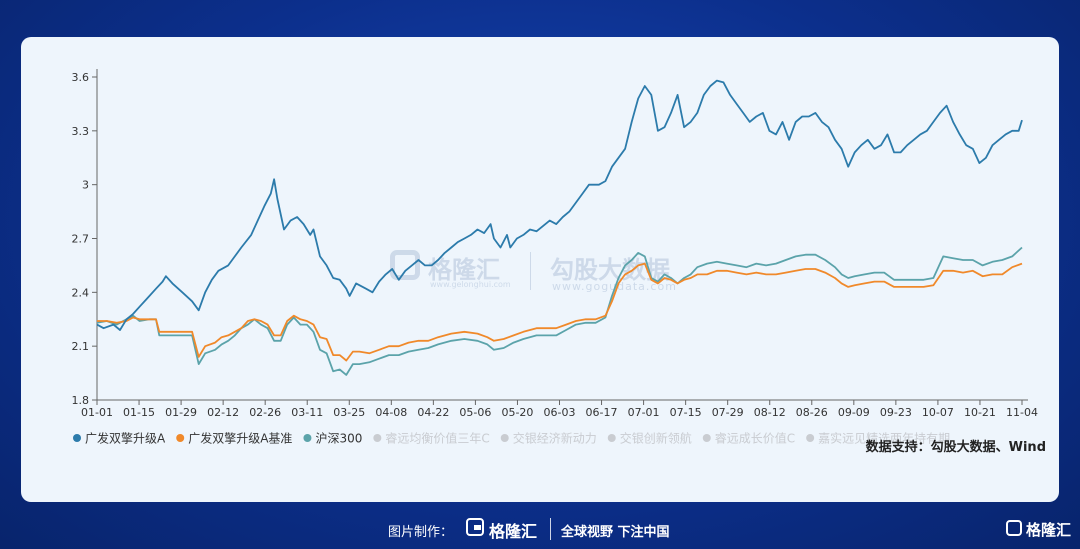 The image size is (1080, 549). What do you see at coordinates (812, 412) in the screenshot?
I see `x-tick-label: 08-26` at bounding box center [812, 412].